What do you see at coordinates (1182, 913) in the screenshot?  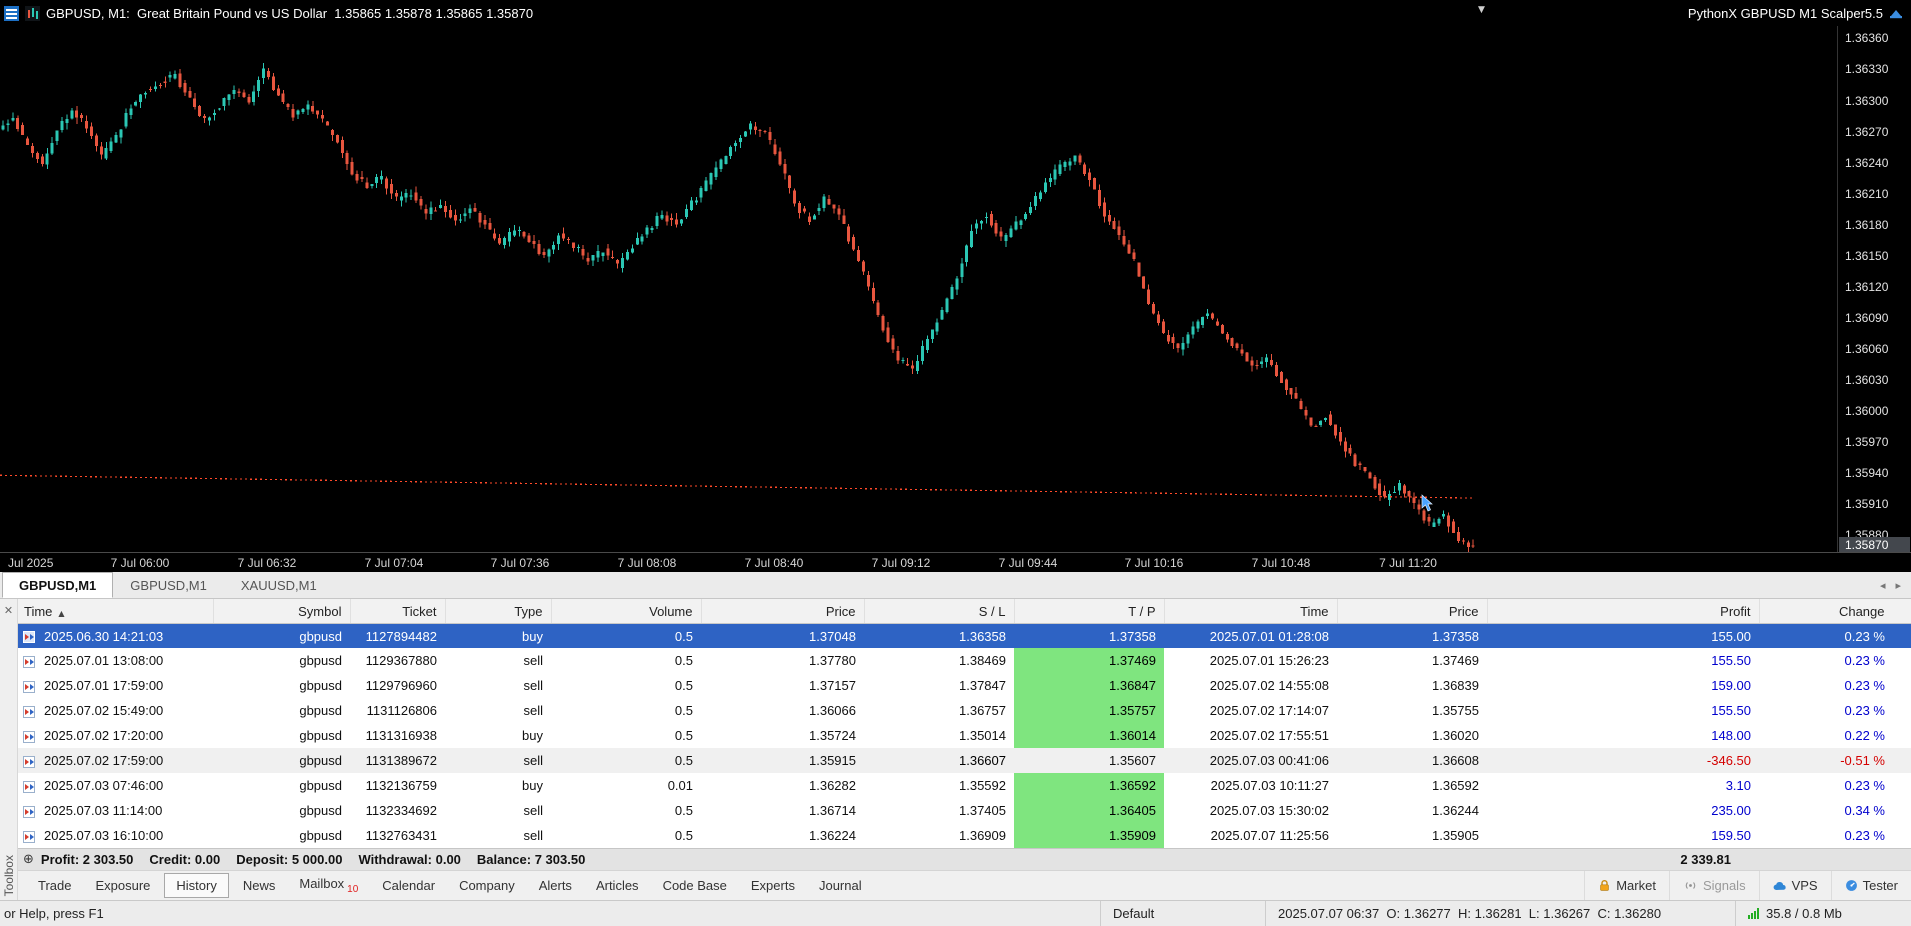 I see `profile-selector: Default` at bounding box center [1182, 913].